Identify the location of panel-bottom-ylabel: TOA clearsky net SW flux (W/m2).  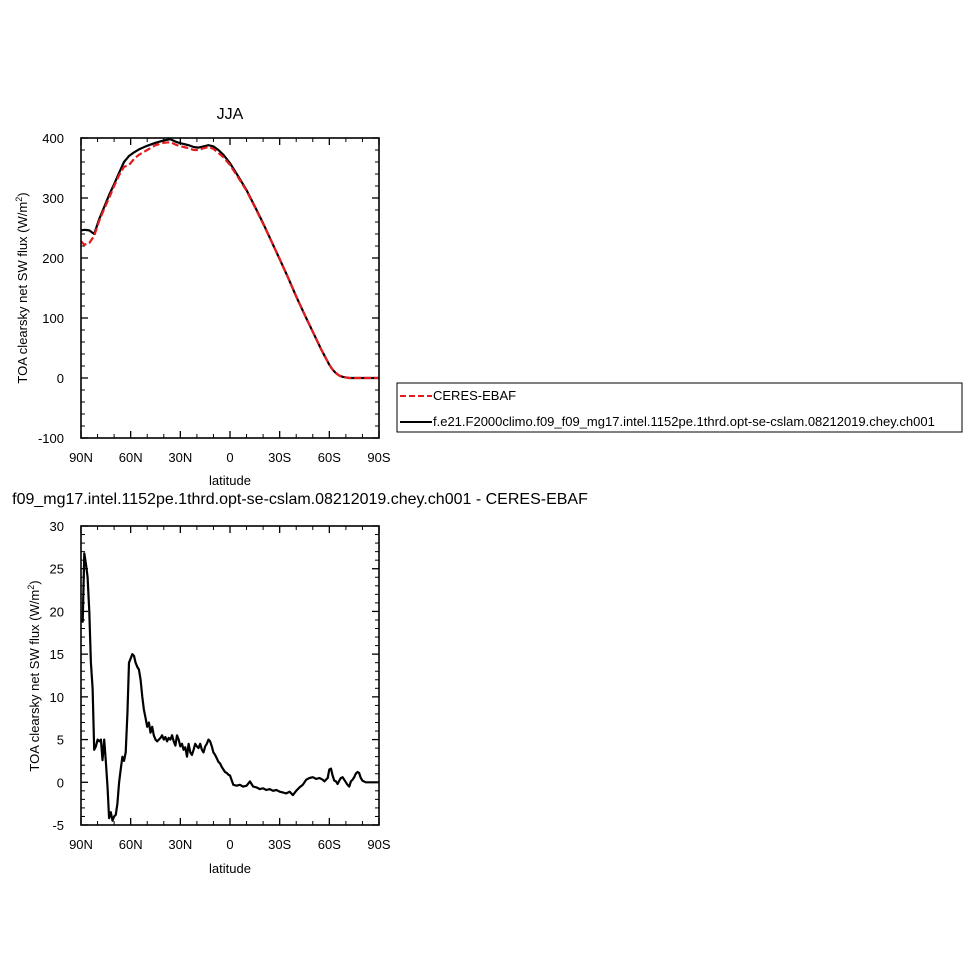
(34, 675).